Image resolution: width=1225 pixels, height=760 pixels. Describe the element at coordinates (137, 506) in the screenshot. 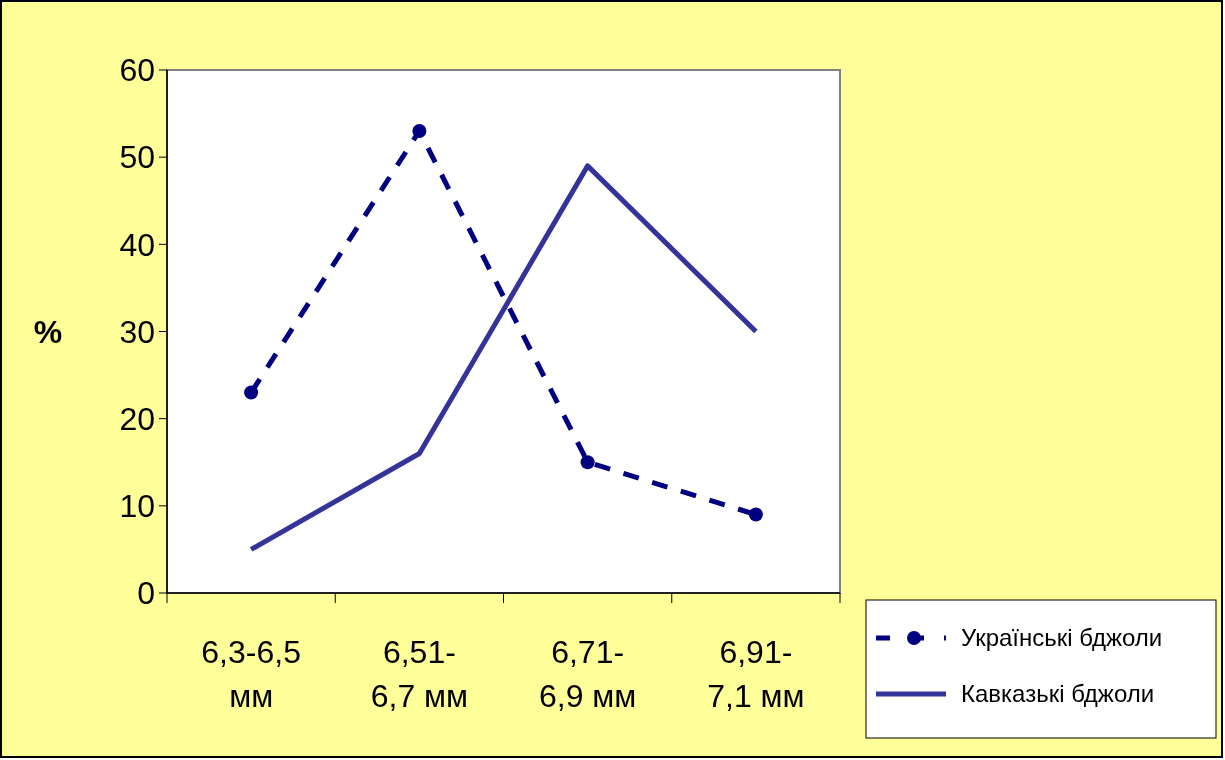

I see `y-tick-label: 10` at that location.